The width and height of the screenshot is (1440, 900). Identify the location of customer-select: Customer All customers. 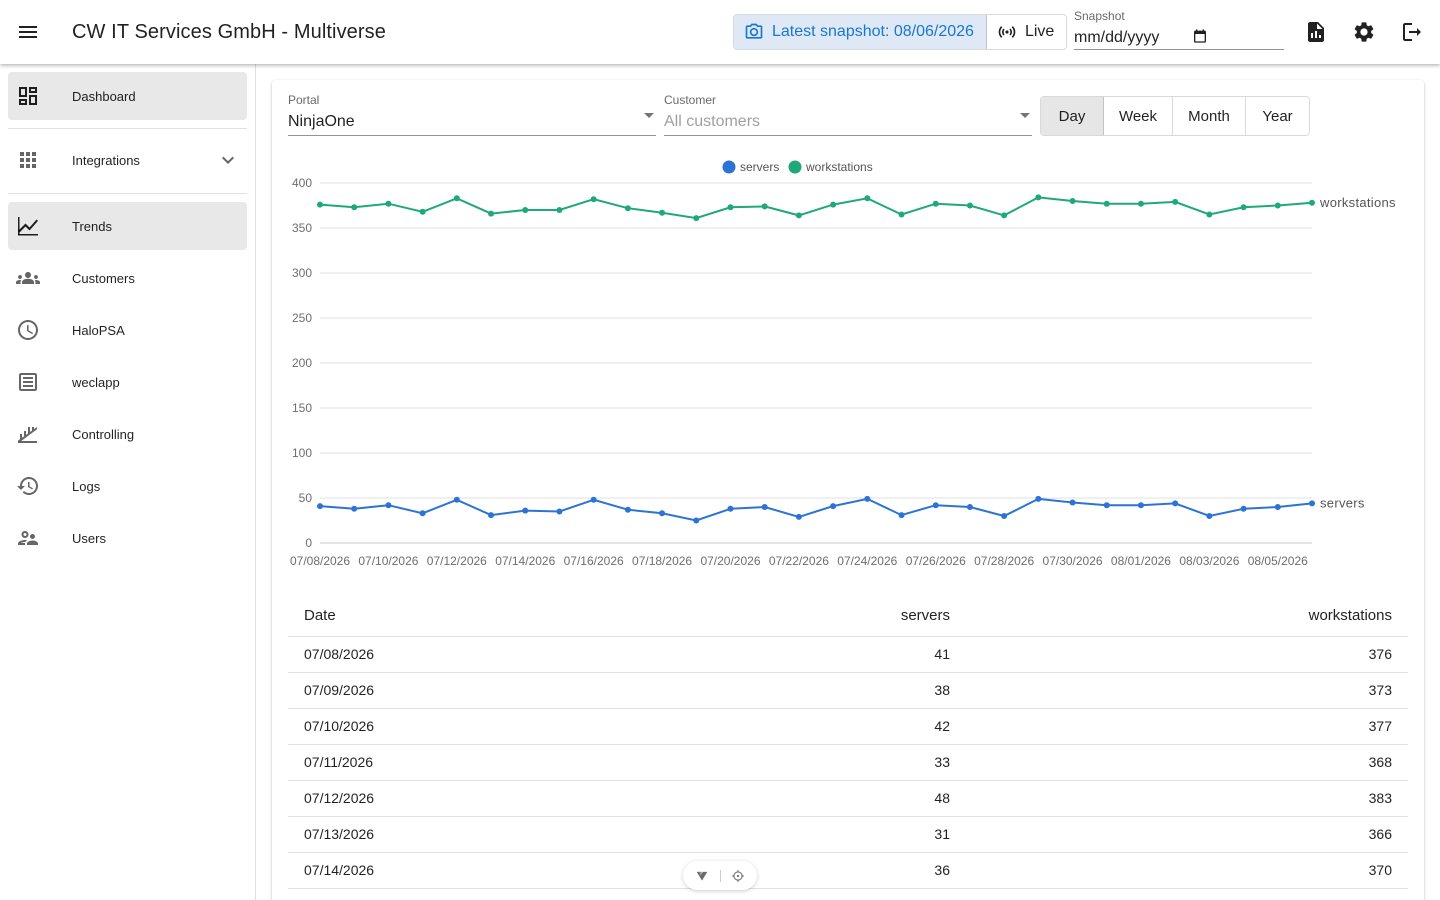
(848, 114).